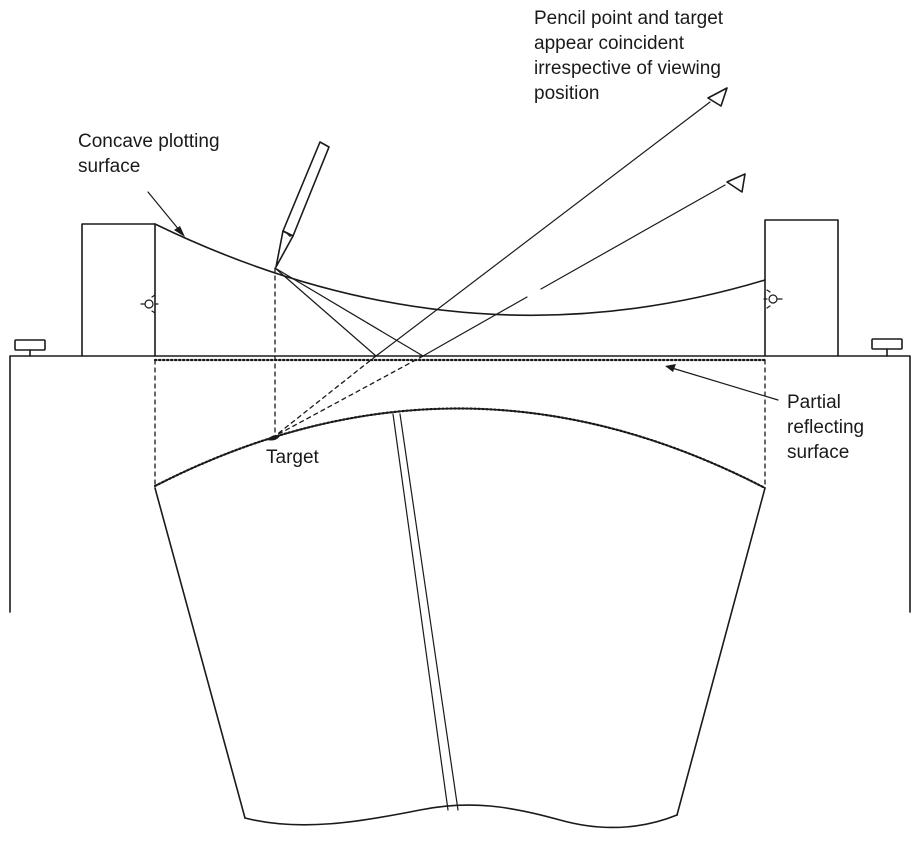 The image size is (921, 846). Describe the element at coordinates (801, 288) in the screenshot. I see `right-housing` at that location.